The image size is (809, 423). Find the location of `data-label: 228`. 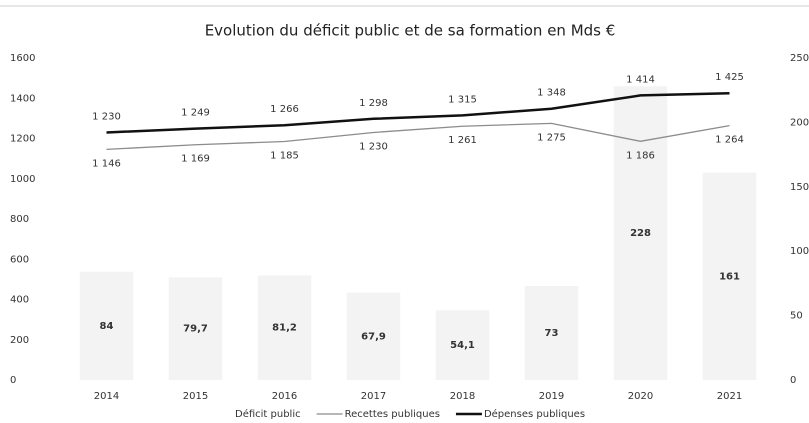

data-label: 228 is located at coordinates (640, 233).